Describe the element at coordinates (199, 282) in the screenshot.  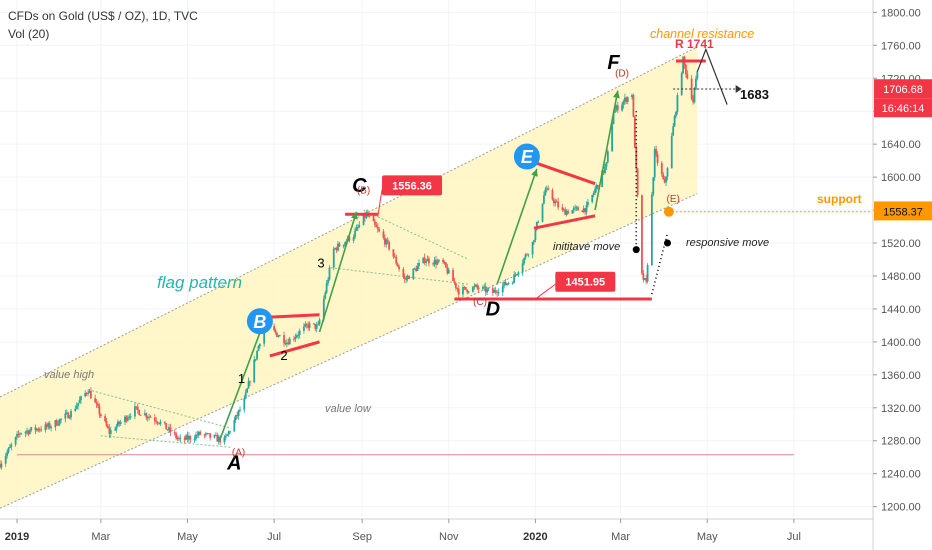
I see `flag-pattern-label: flag pattern` at that location.